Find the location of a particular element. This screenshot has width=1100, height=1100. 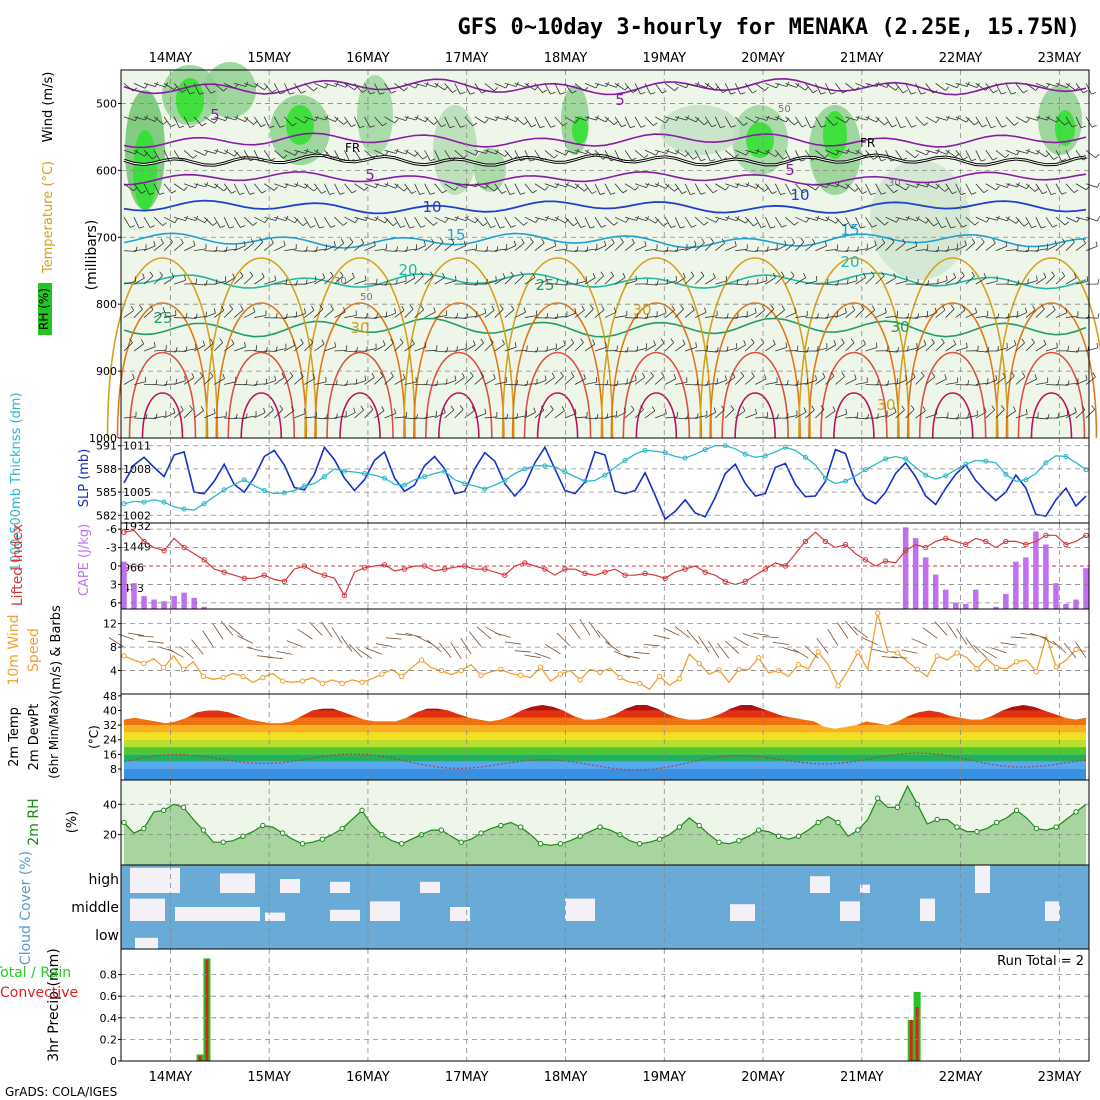

rh-point is located at coordinates (461, 842).